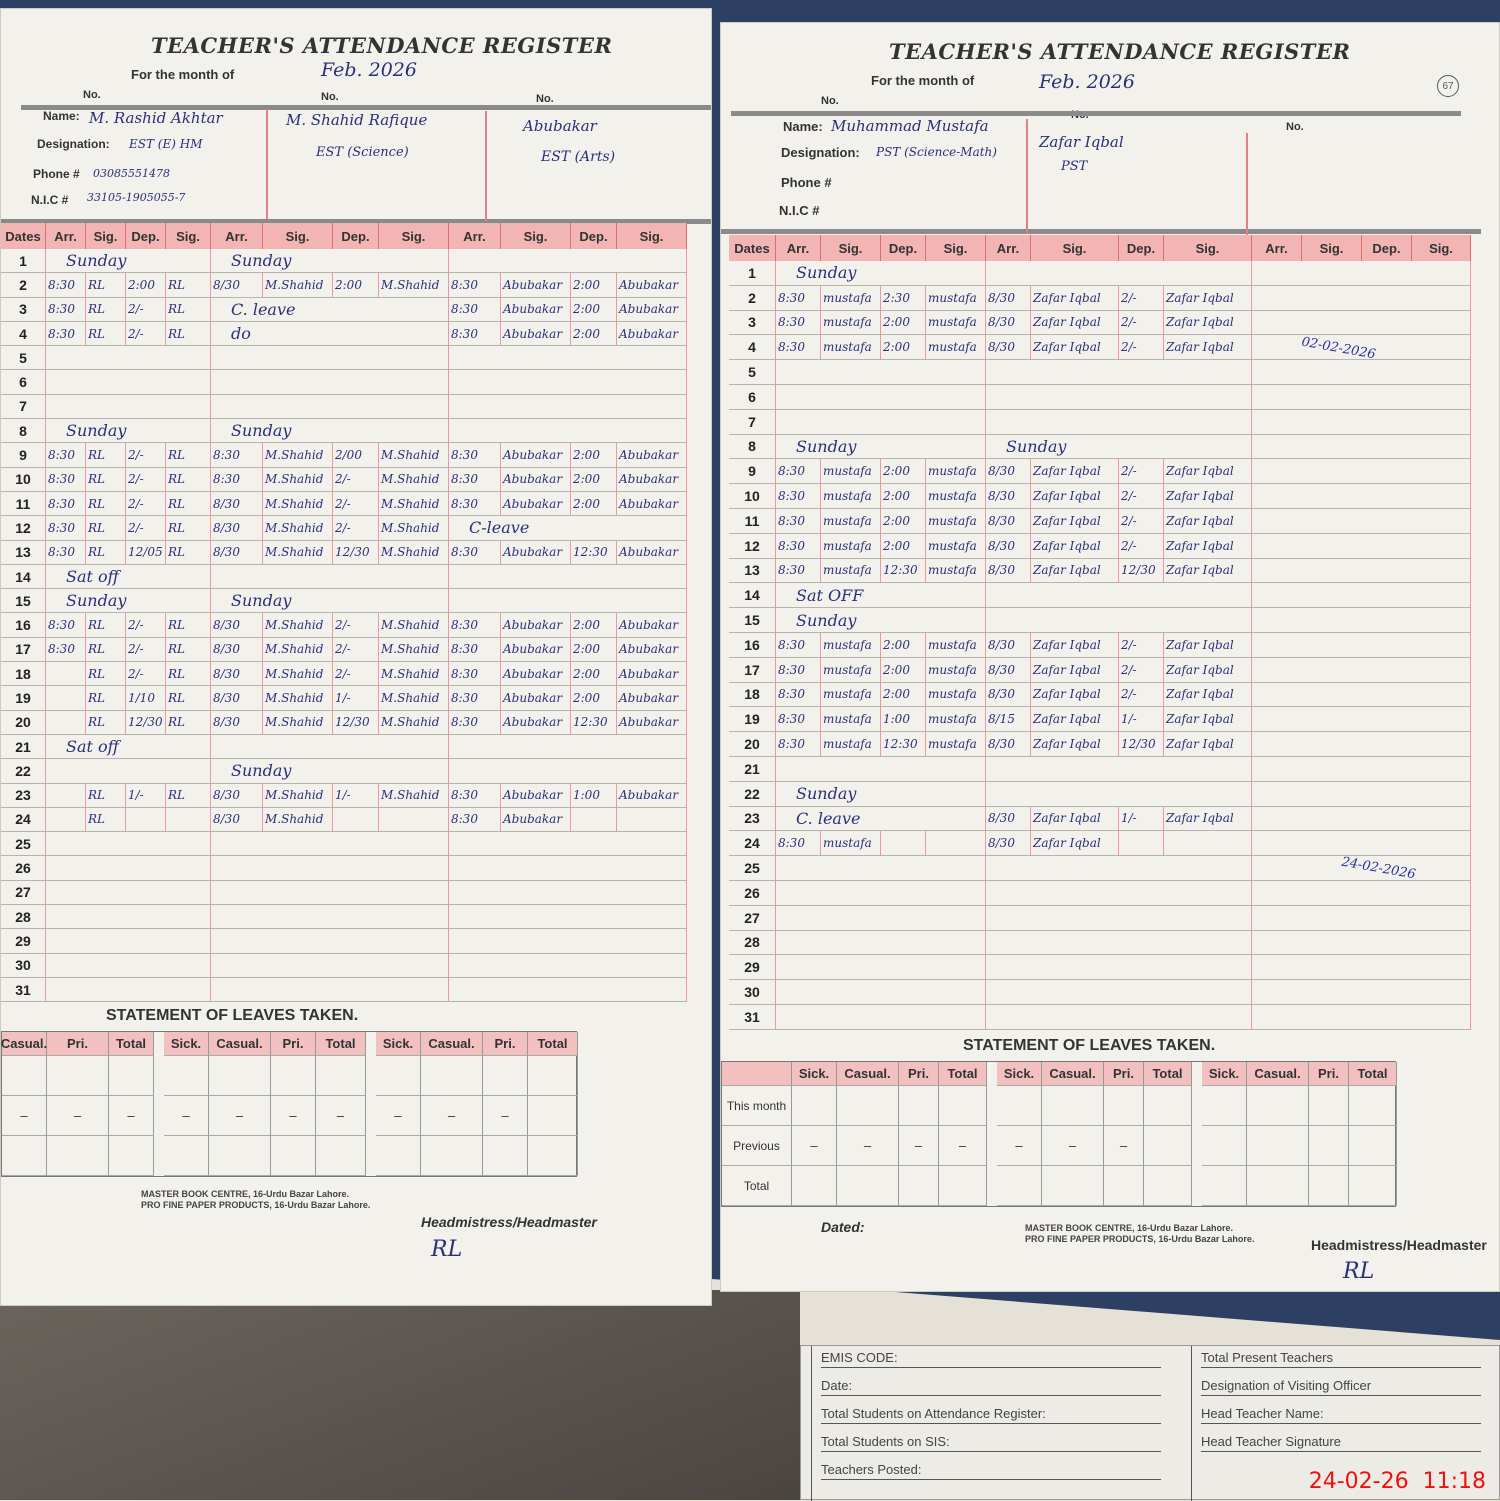 Image resolution: width=1500 pixels, height=1501 pixels. Describe the element at coordinates (1074, 166) in the screenshot. I see `teacher-2-designation: PST` at that location.